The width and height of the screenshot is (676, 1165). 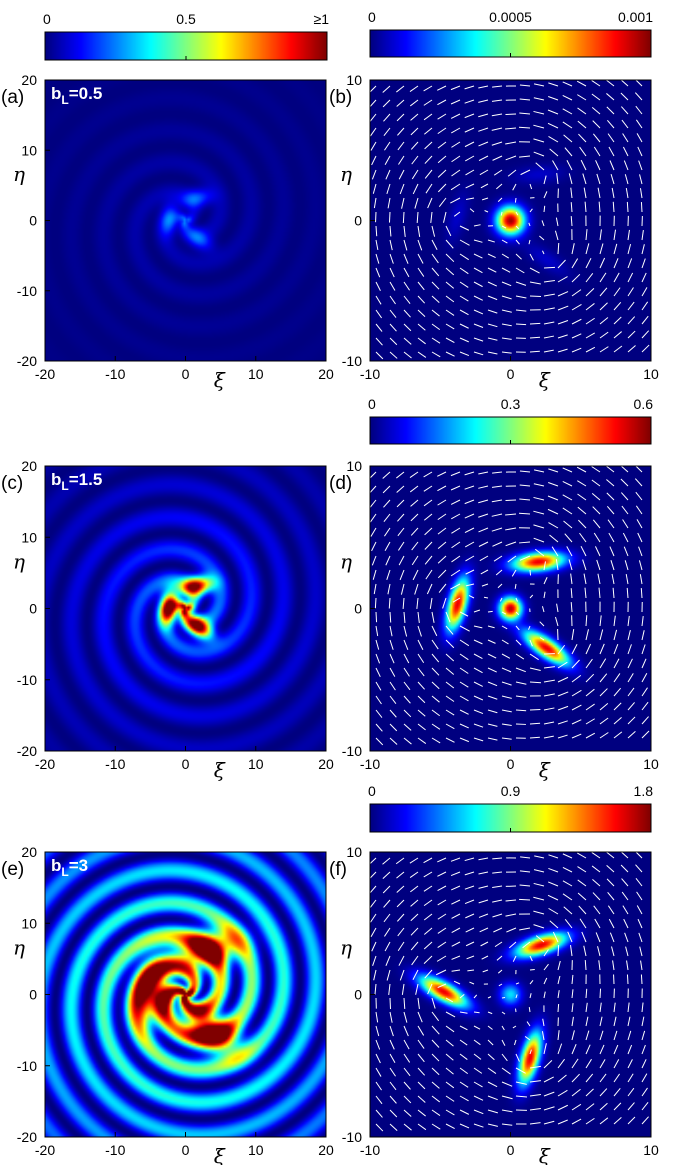 What do you see at coordinates (352, 361) in the screenshot?
I see `y-tick-label: -10` at bounding box center [352, 361].